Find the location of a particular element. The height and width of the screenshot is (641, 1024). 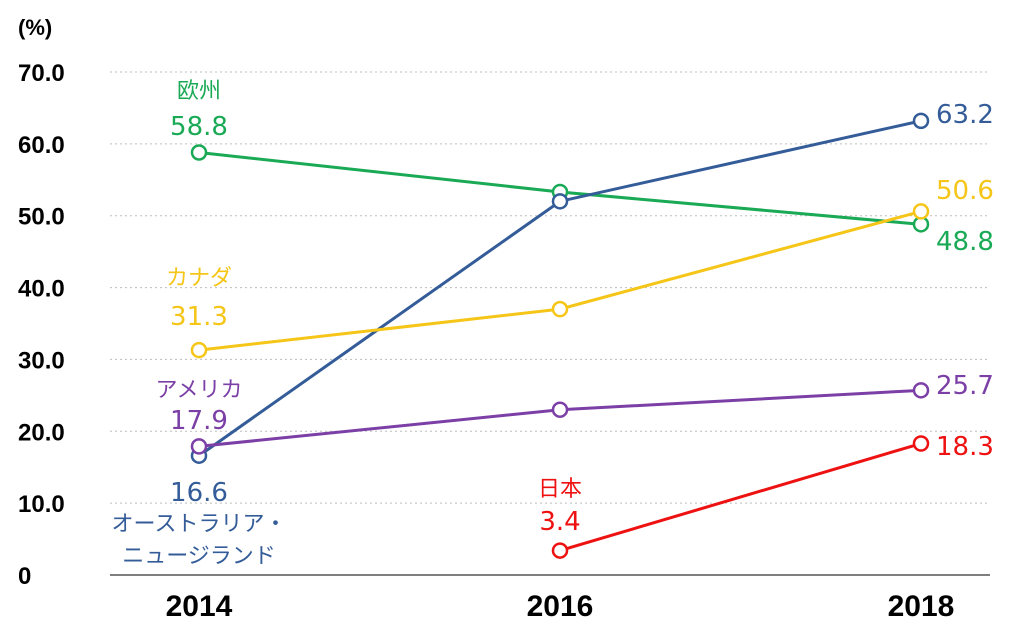

data-label-australia_nz: 63.2 is located at coordinates (965, 115).